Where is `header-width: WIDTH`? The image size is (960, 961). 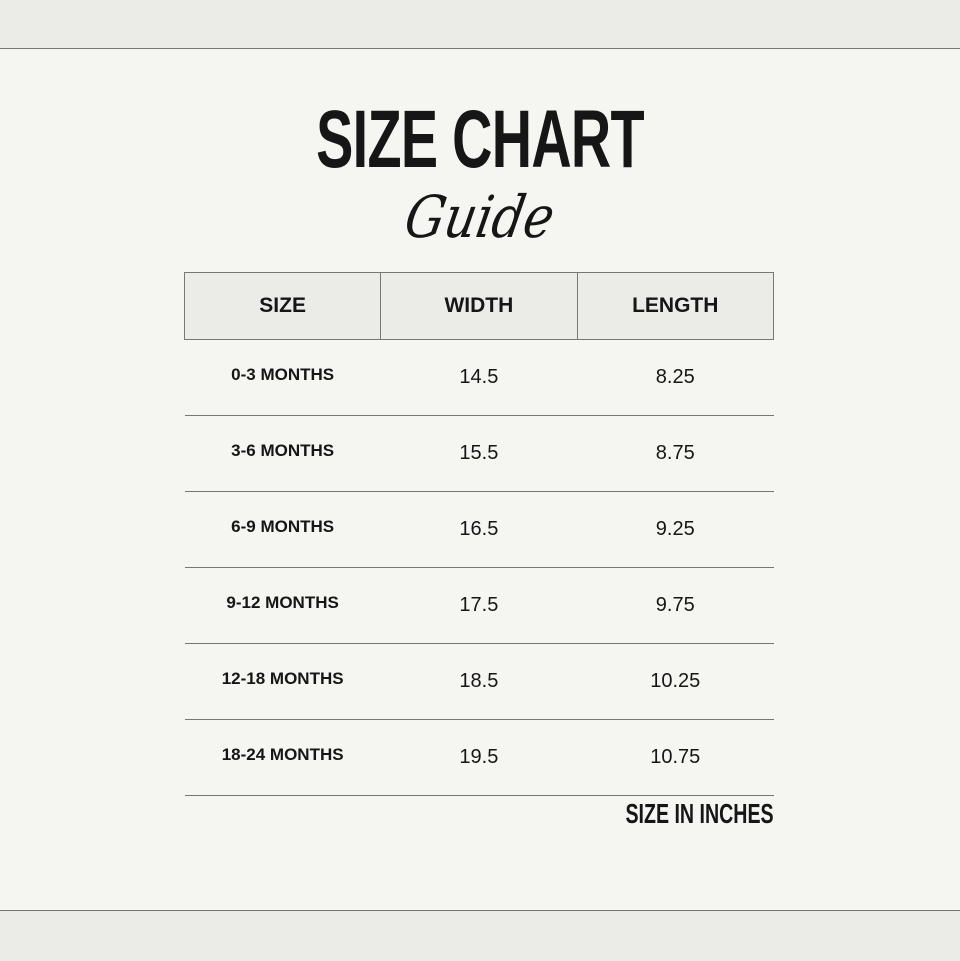 header-width: WIDTH is located at coordinates (479, 306).